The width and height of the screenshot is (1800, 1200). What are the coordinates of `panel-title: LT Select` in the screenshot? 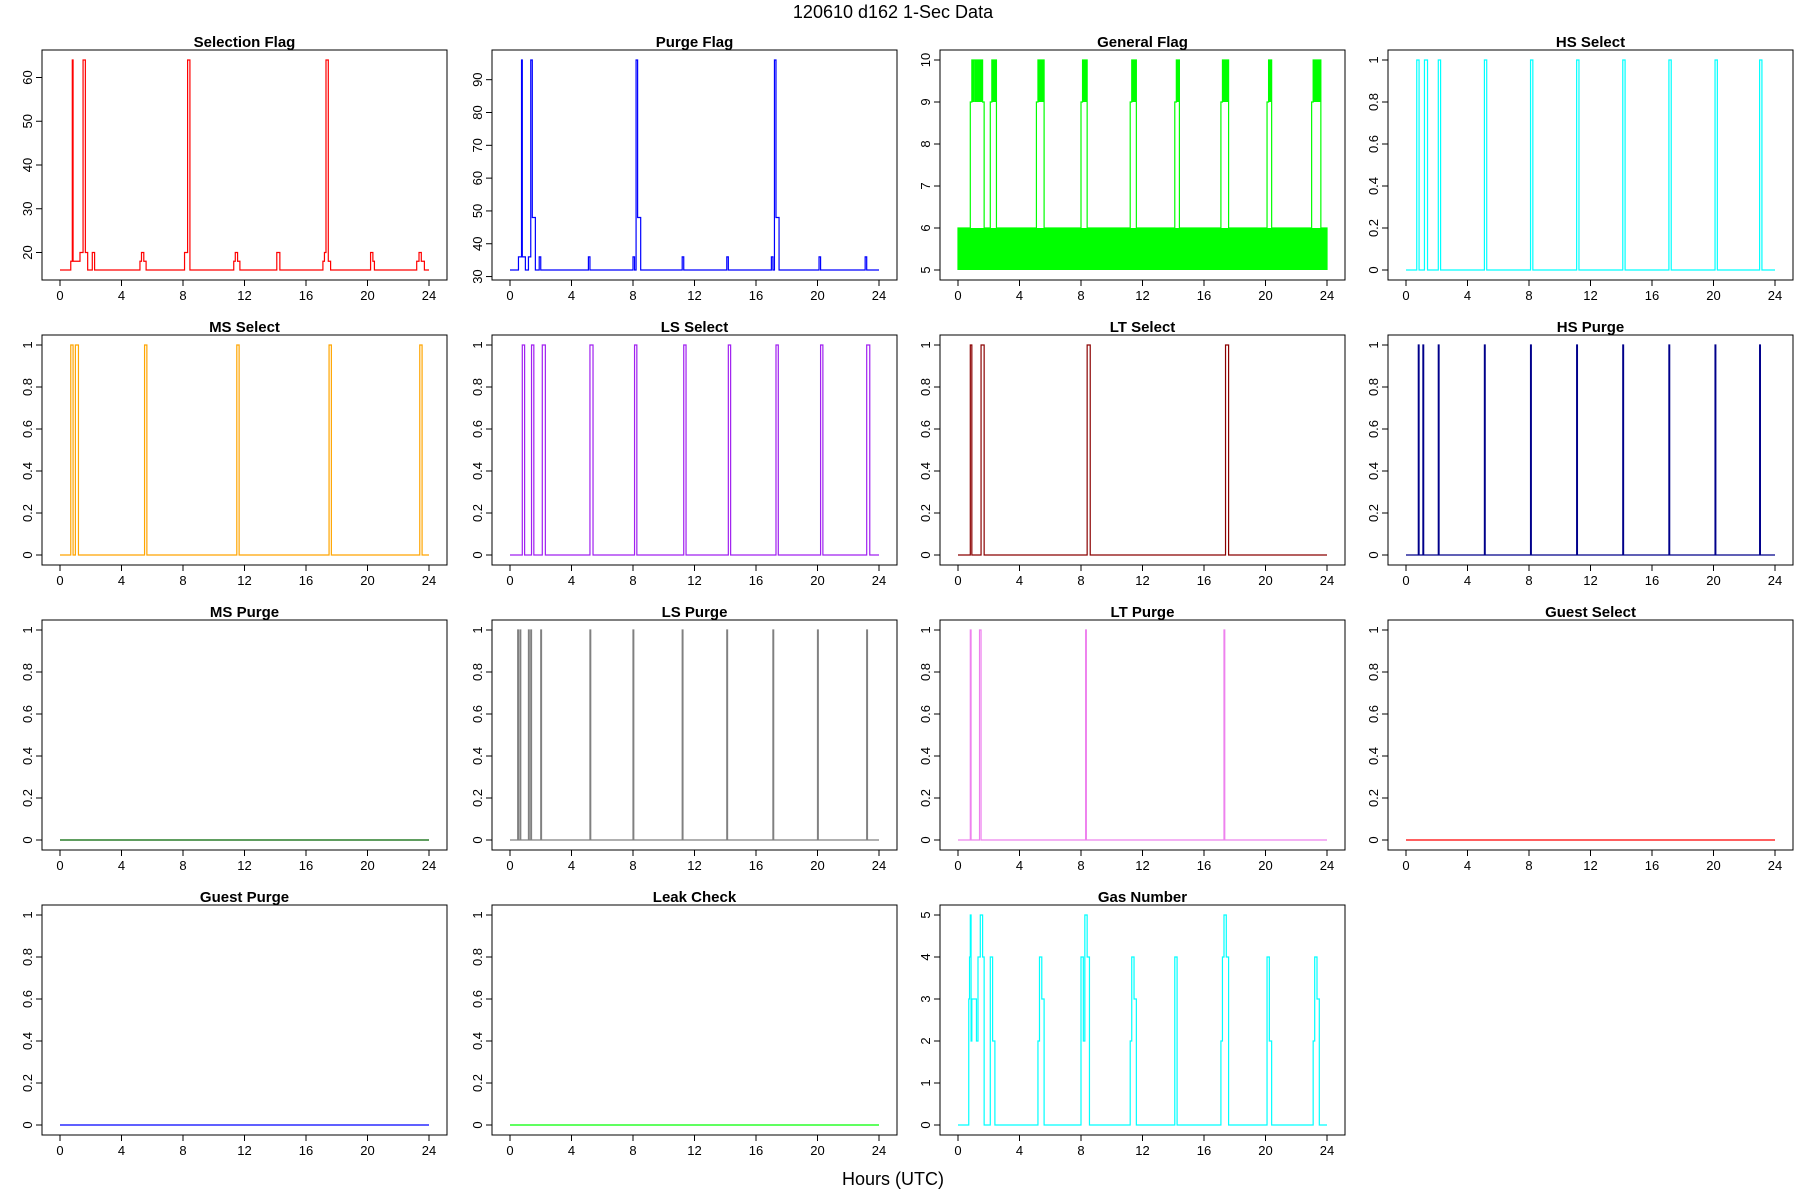 It's located at (1143, 327).